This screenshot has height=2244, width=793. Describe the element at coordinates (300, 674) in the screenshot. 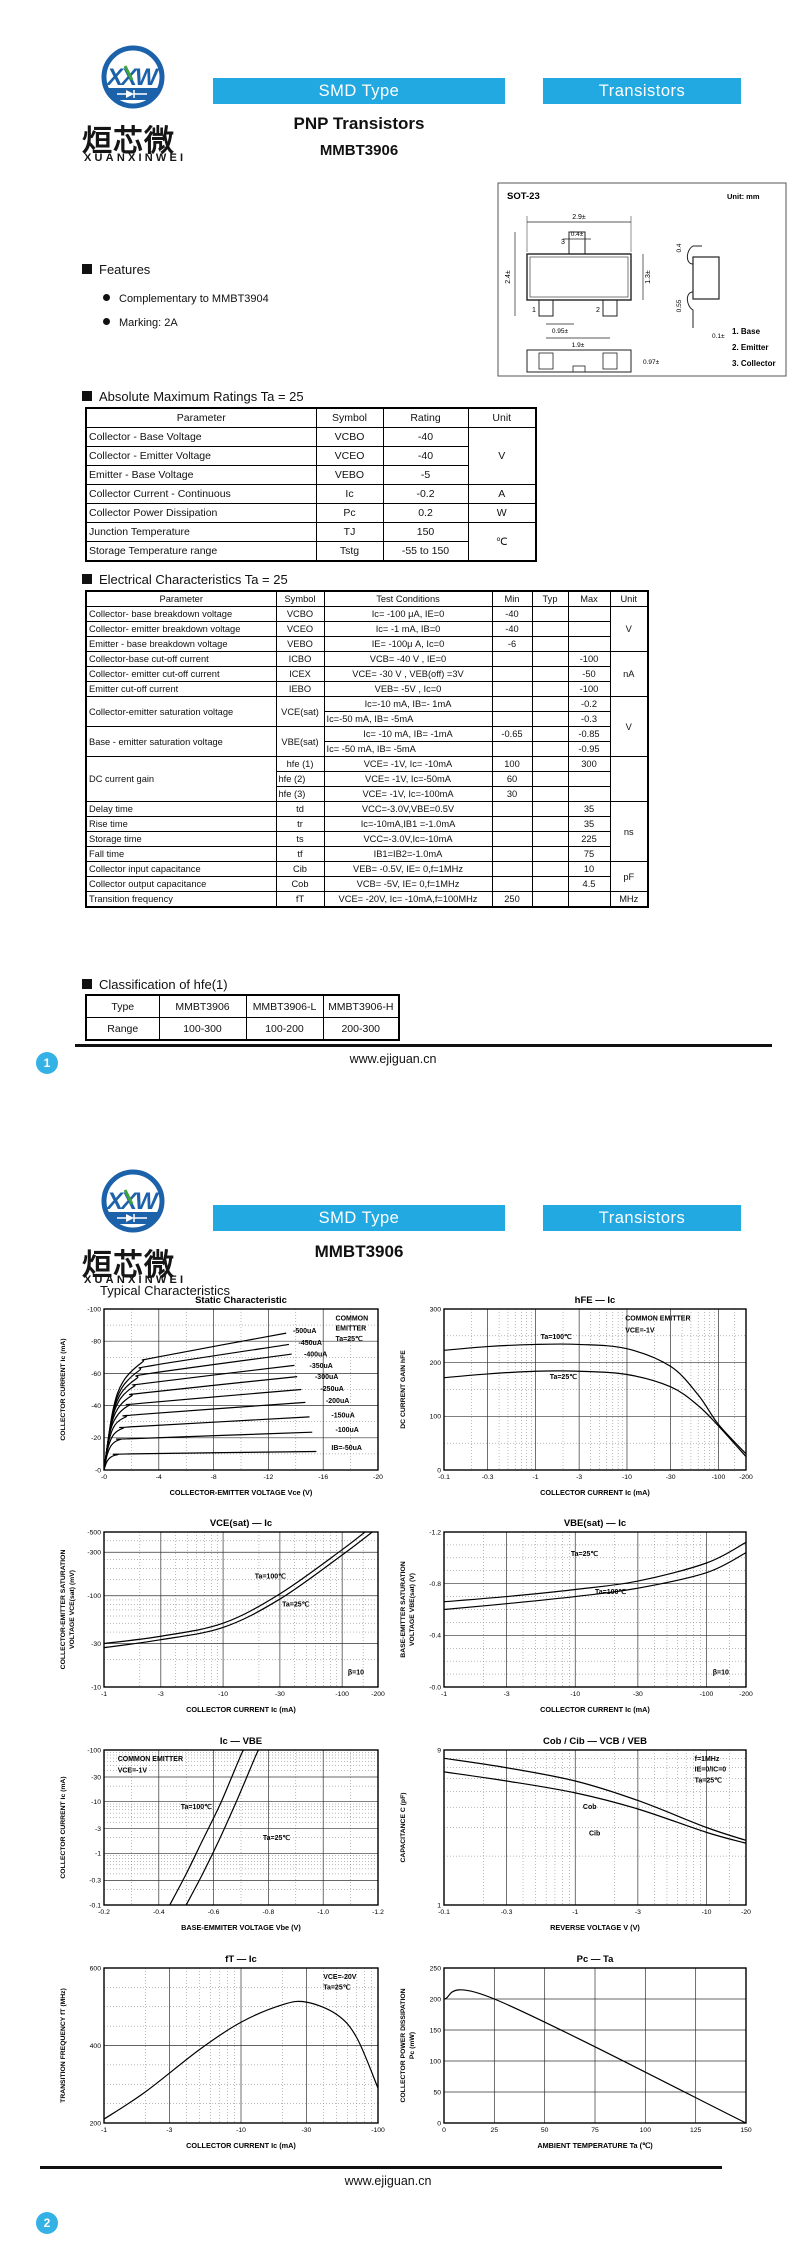

I see `table-cell: ICEX` at that location.